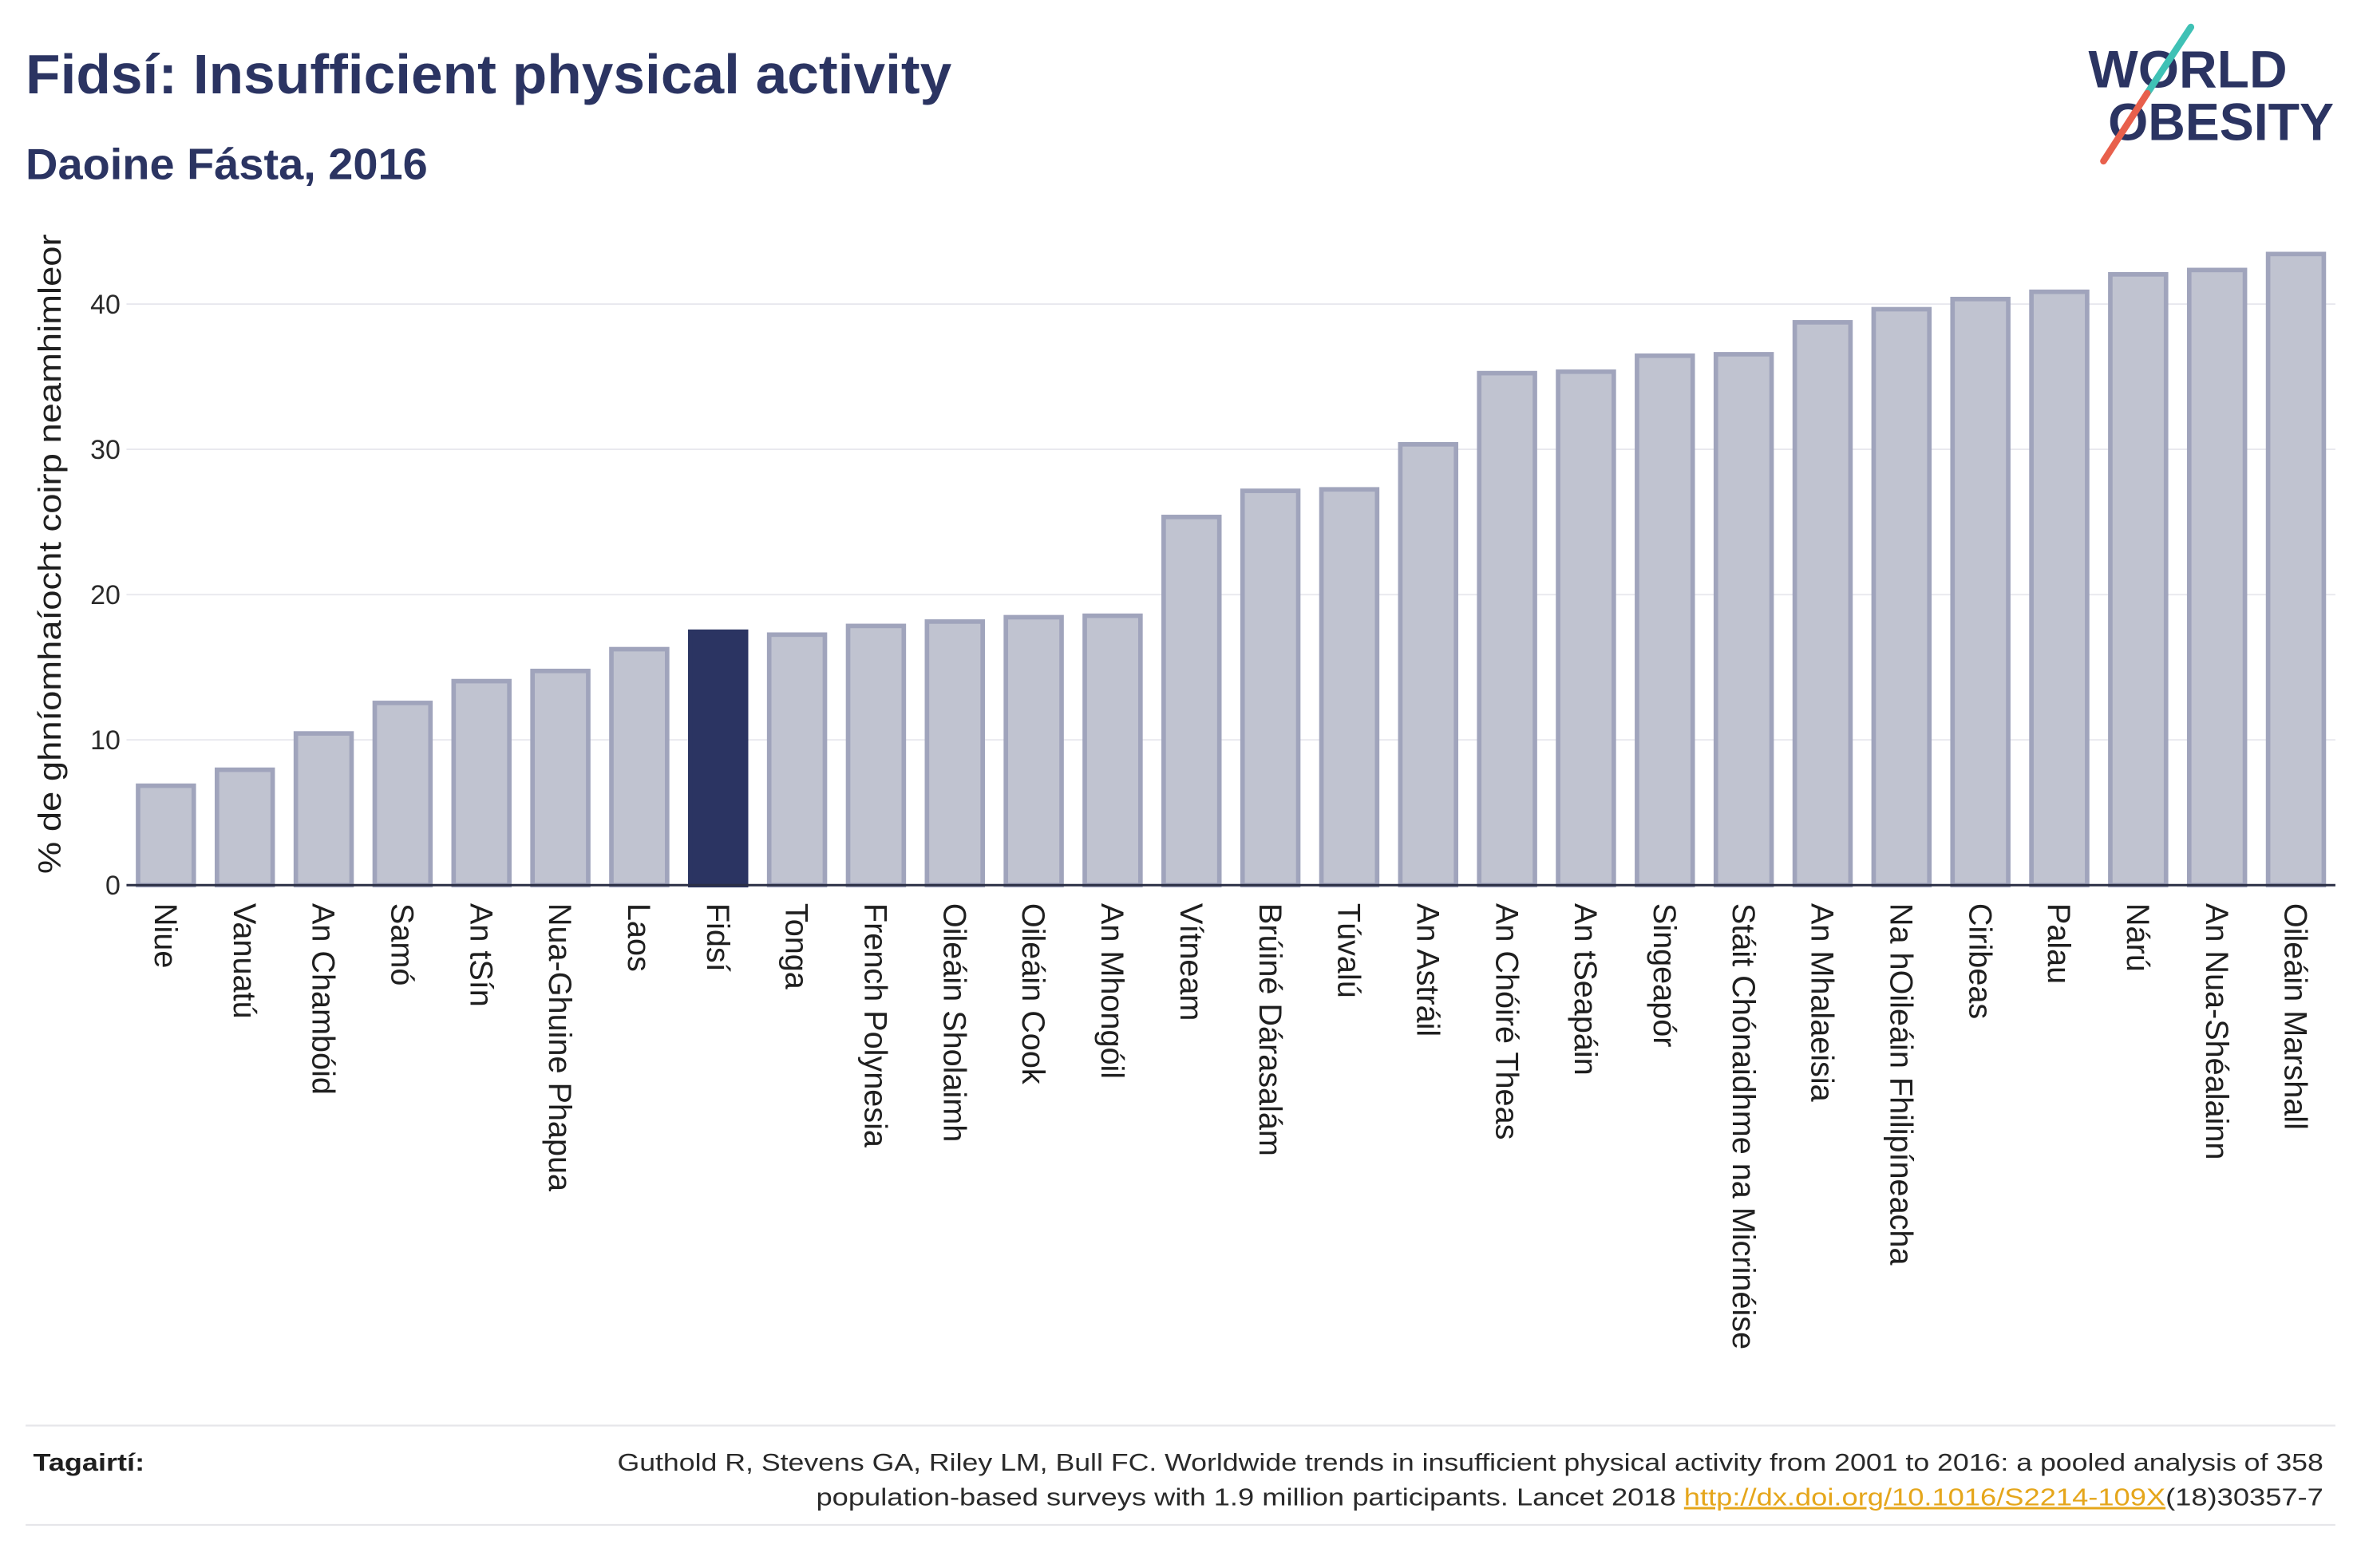  I want to click on x-tick-label: Túvalú, so click(1348, 950).